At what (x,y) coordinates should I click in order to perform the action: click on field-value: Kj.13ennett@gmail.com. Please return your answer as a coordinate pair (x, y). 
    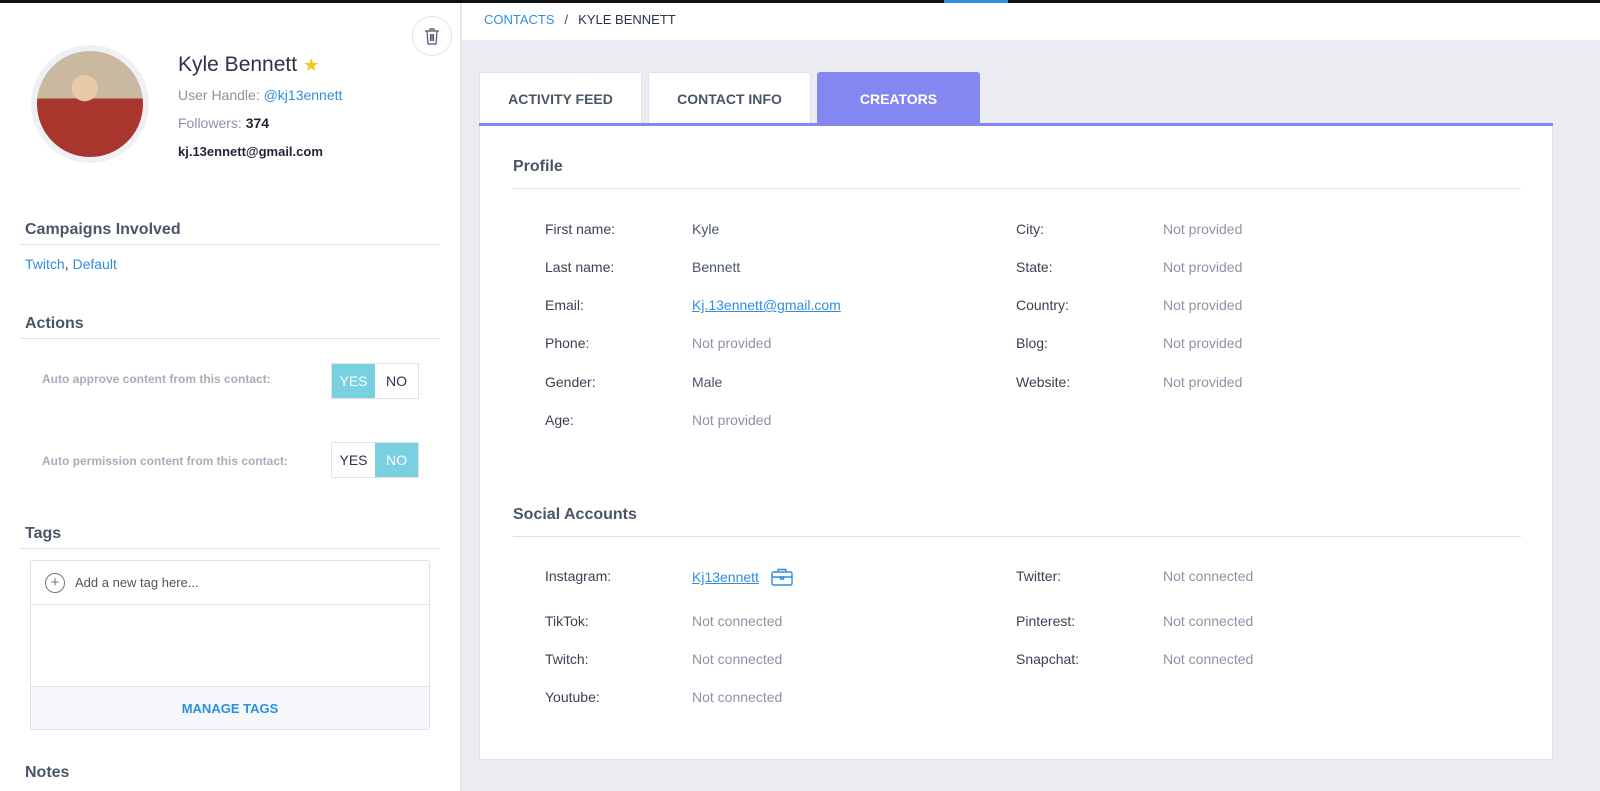
    Looking at the image, I should click on (766, 305).